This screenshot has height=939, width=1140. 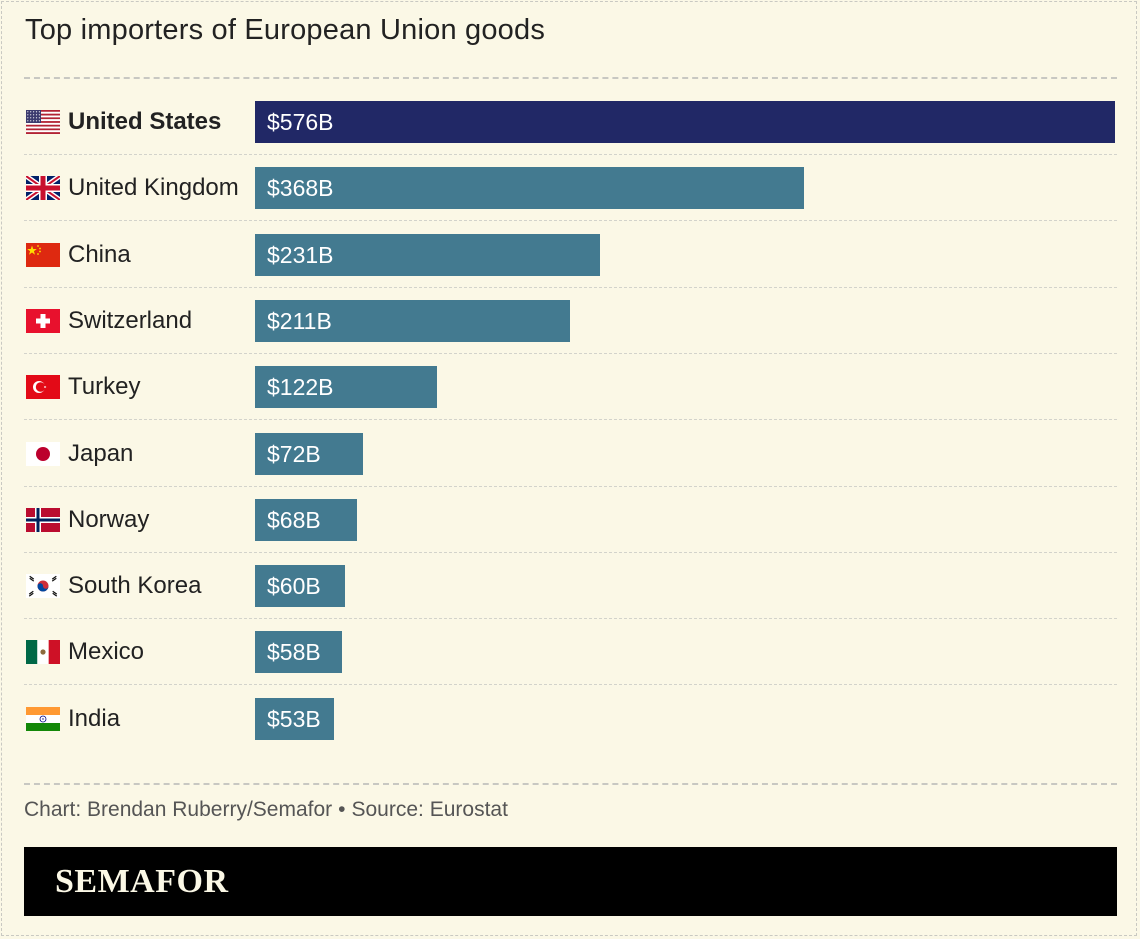 I want to click on chart-source: Source: Eurostat, so click(x=429, y=809).